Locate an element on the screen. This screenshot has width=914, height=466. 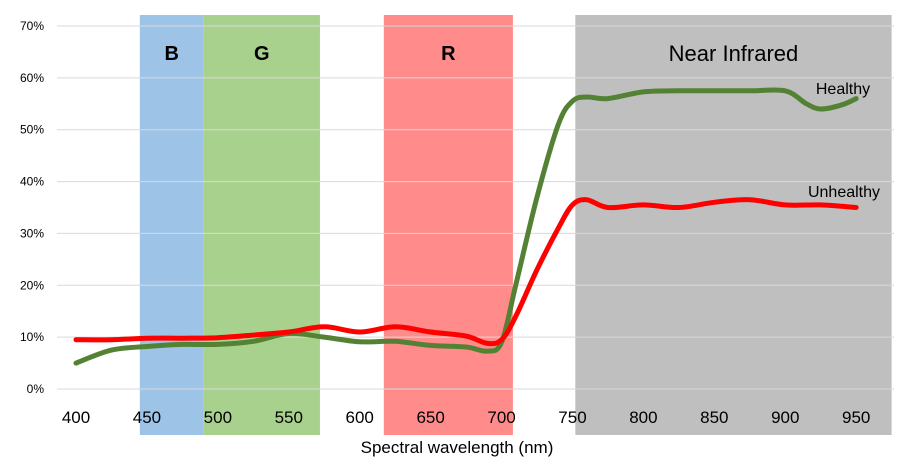
x-tick-label: 850 is located at coordinates (714, 417).